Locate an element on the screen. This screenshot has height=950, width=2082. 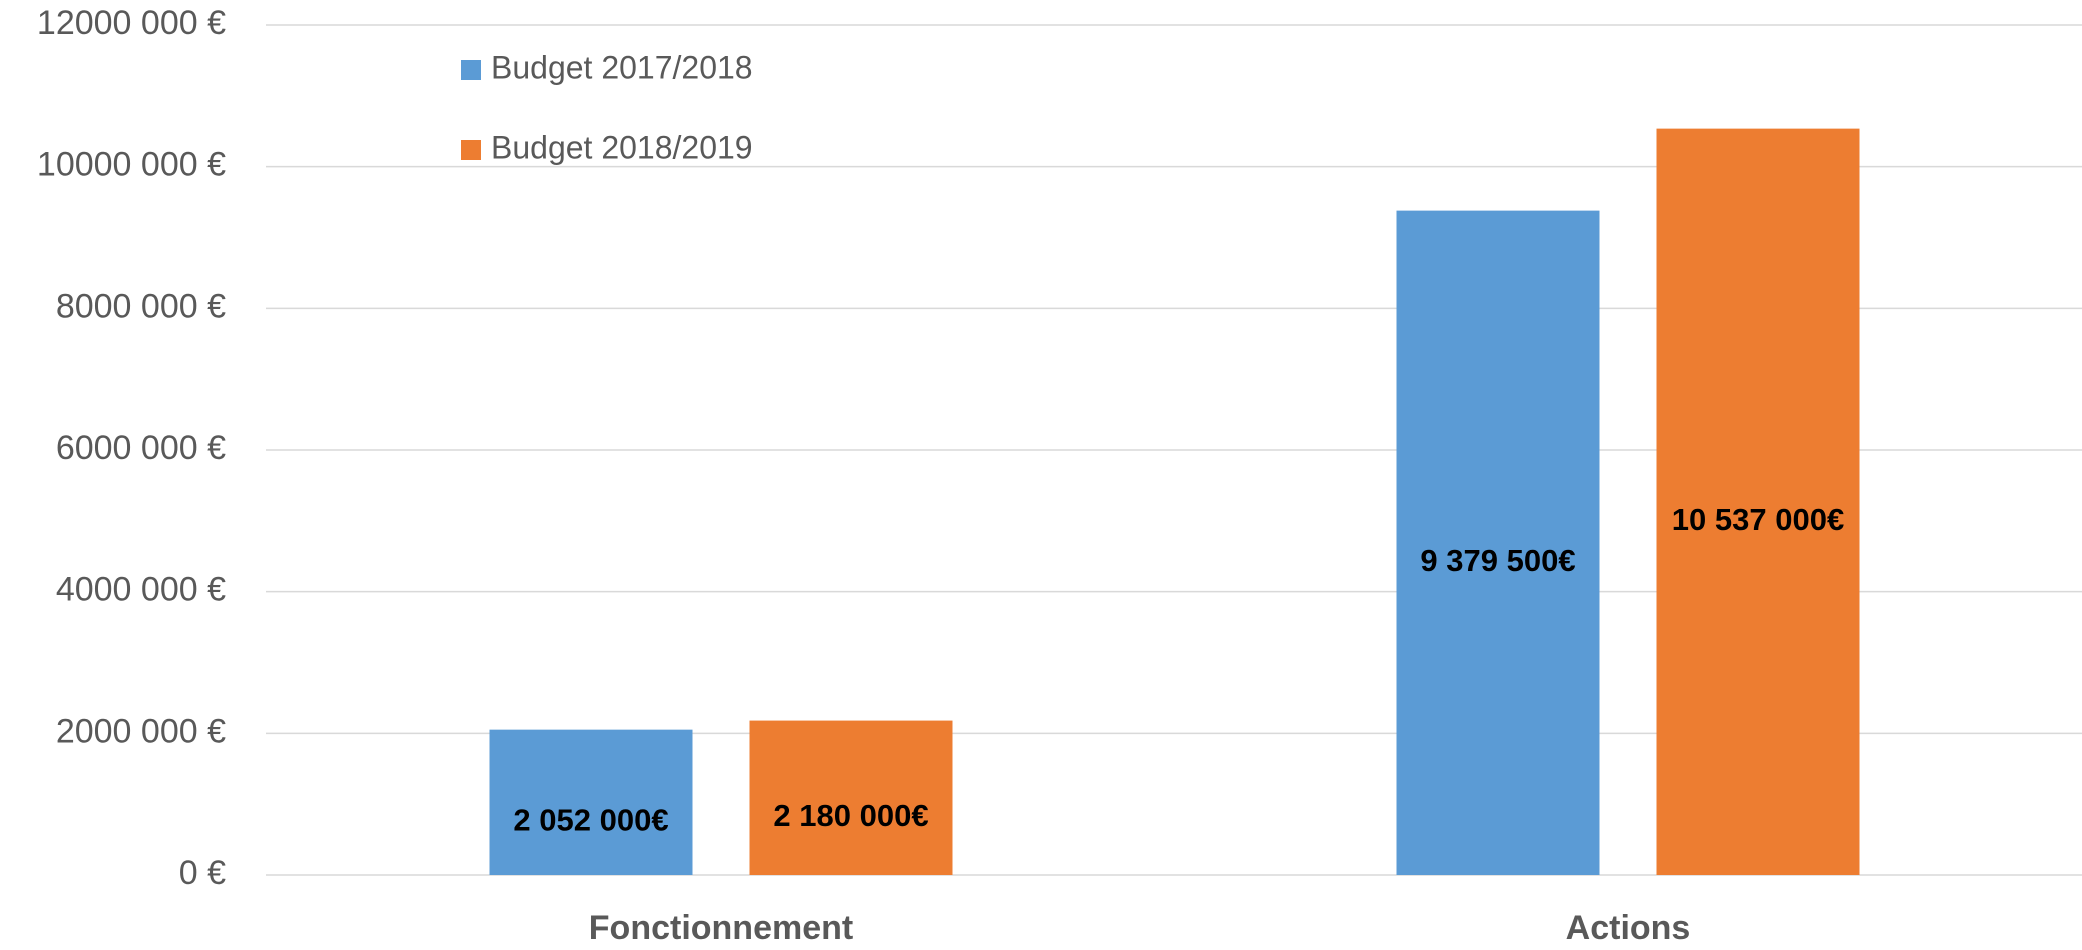
value-label: 2 180 000€ is located at coordinates (850, 815).